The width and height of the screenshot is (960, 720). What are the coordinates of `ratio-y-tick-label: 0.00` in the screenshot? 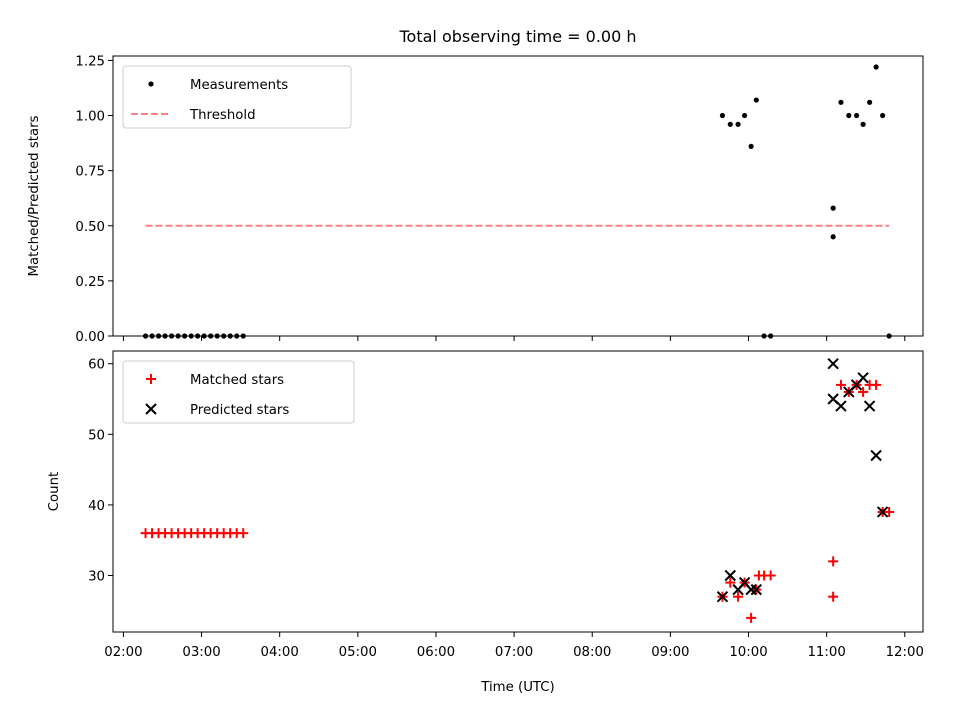 It's located at (90, 337).